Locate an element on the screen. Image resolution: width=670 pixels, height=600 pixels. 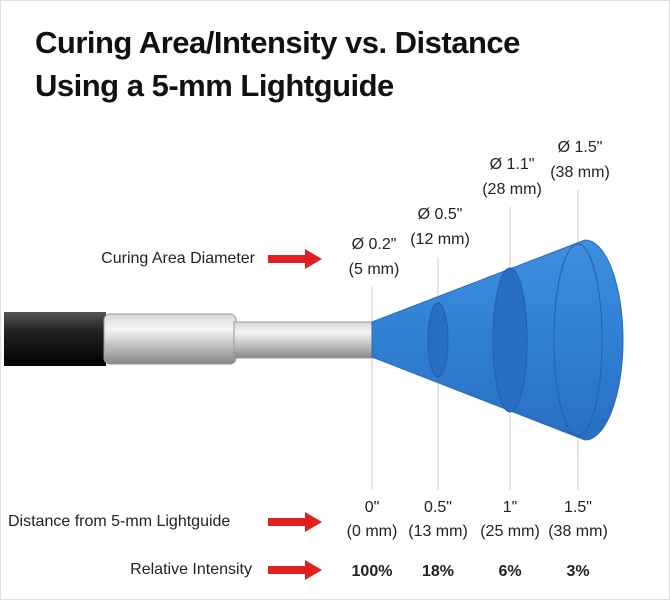
row-label: Distance from 5-mm Lightguide is located at coordinates (119, 521).